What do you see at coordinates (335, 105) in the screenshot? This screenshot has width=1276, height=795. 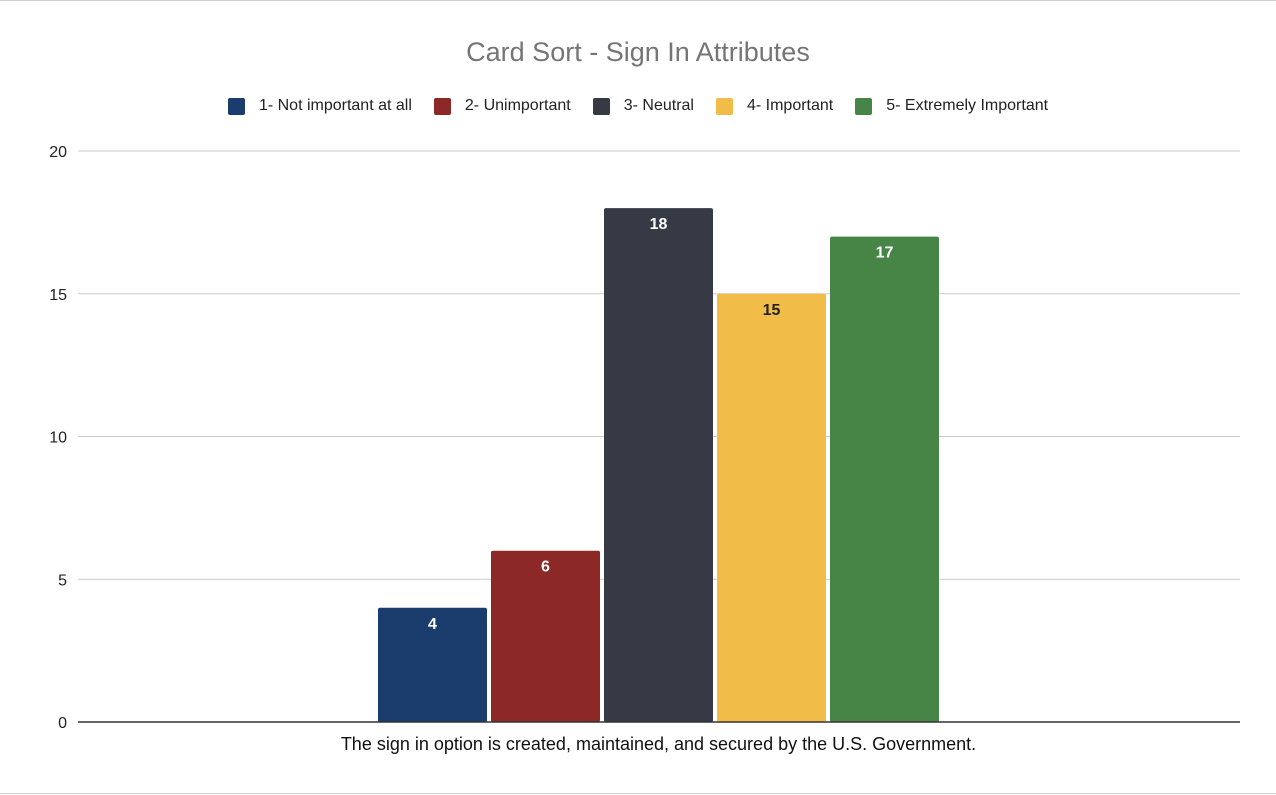 I see `legend-label-1: 1- Not important at all` at bounding box center [335, 105].